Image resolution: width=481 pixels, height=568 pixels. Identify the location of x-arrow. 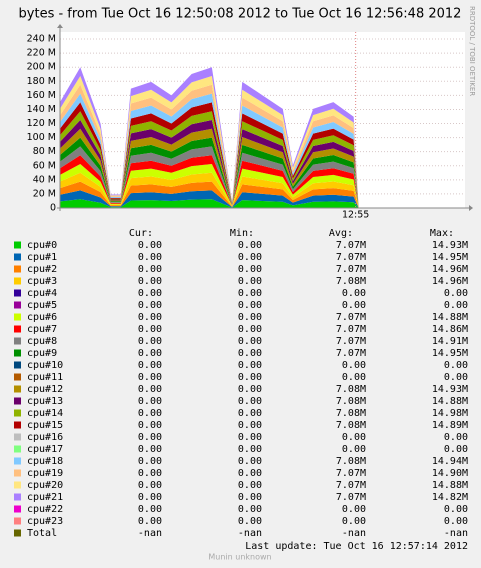
(471, 208).